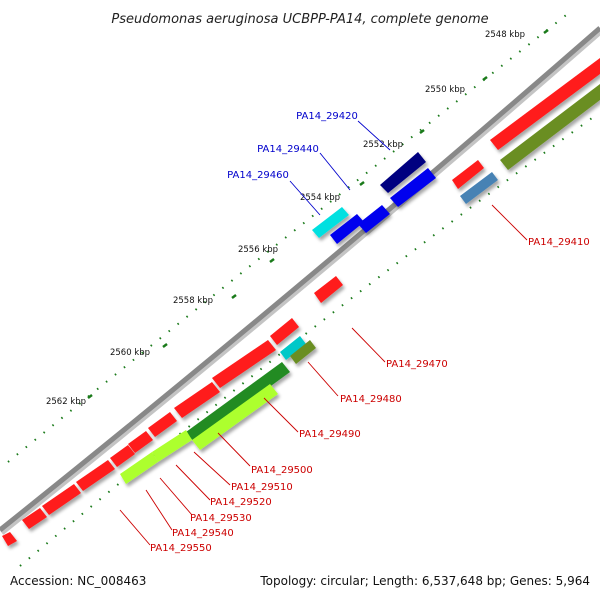  What do you see at coordinates (505, 35) in the screenshot?
I see `kbp-label-2548: 2548 kbp` at bounding box center [505, 35].